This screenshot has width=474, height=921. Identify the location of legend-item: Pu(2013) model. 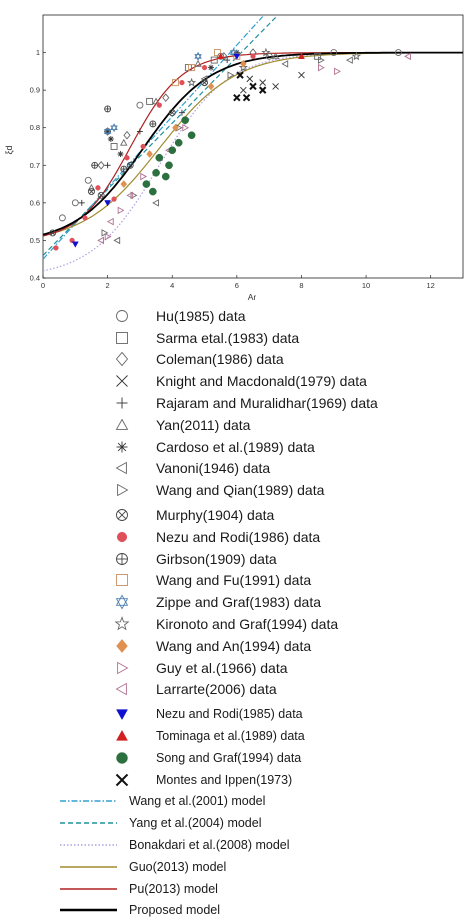
(265, 889).